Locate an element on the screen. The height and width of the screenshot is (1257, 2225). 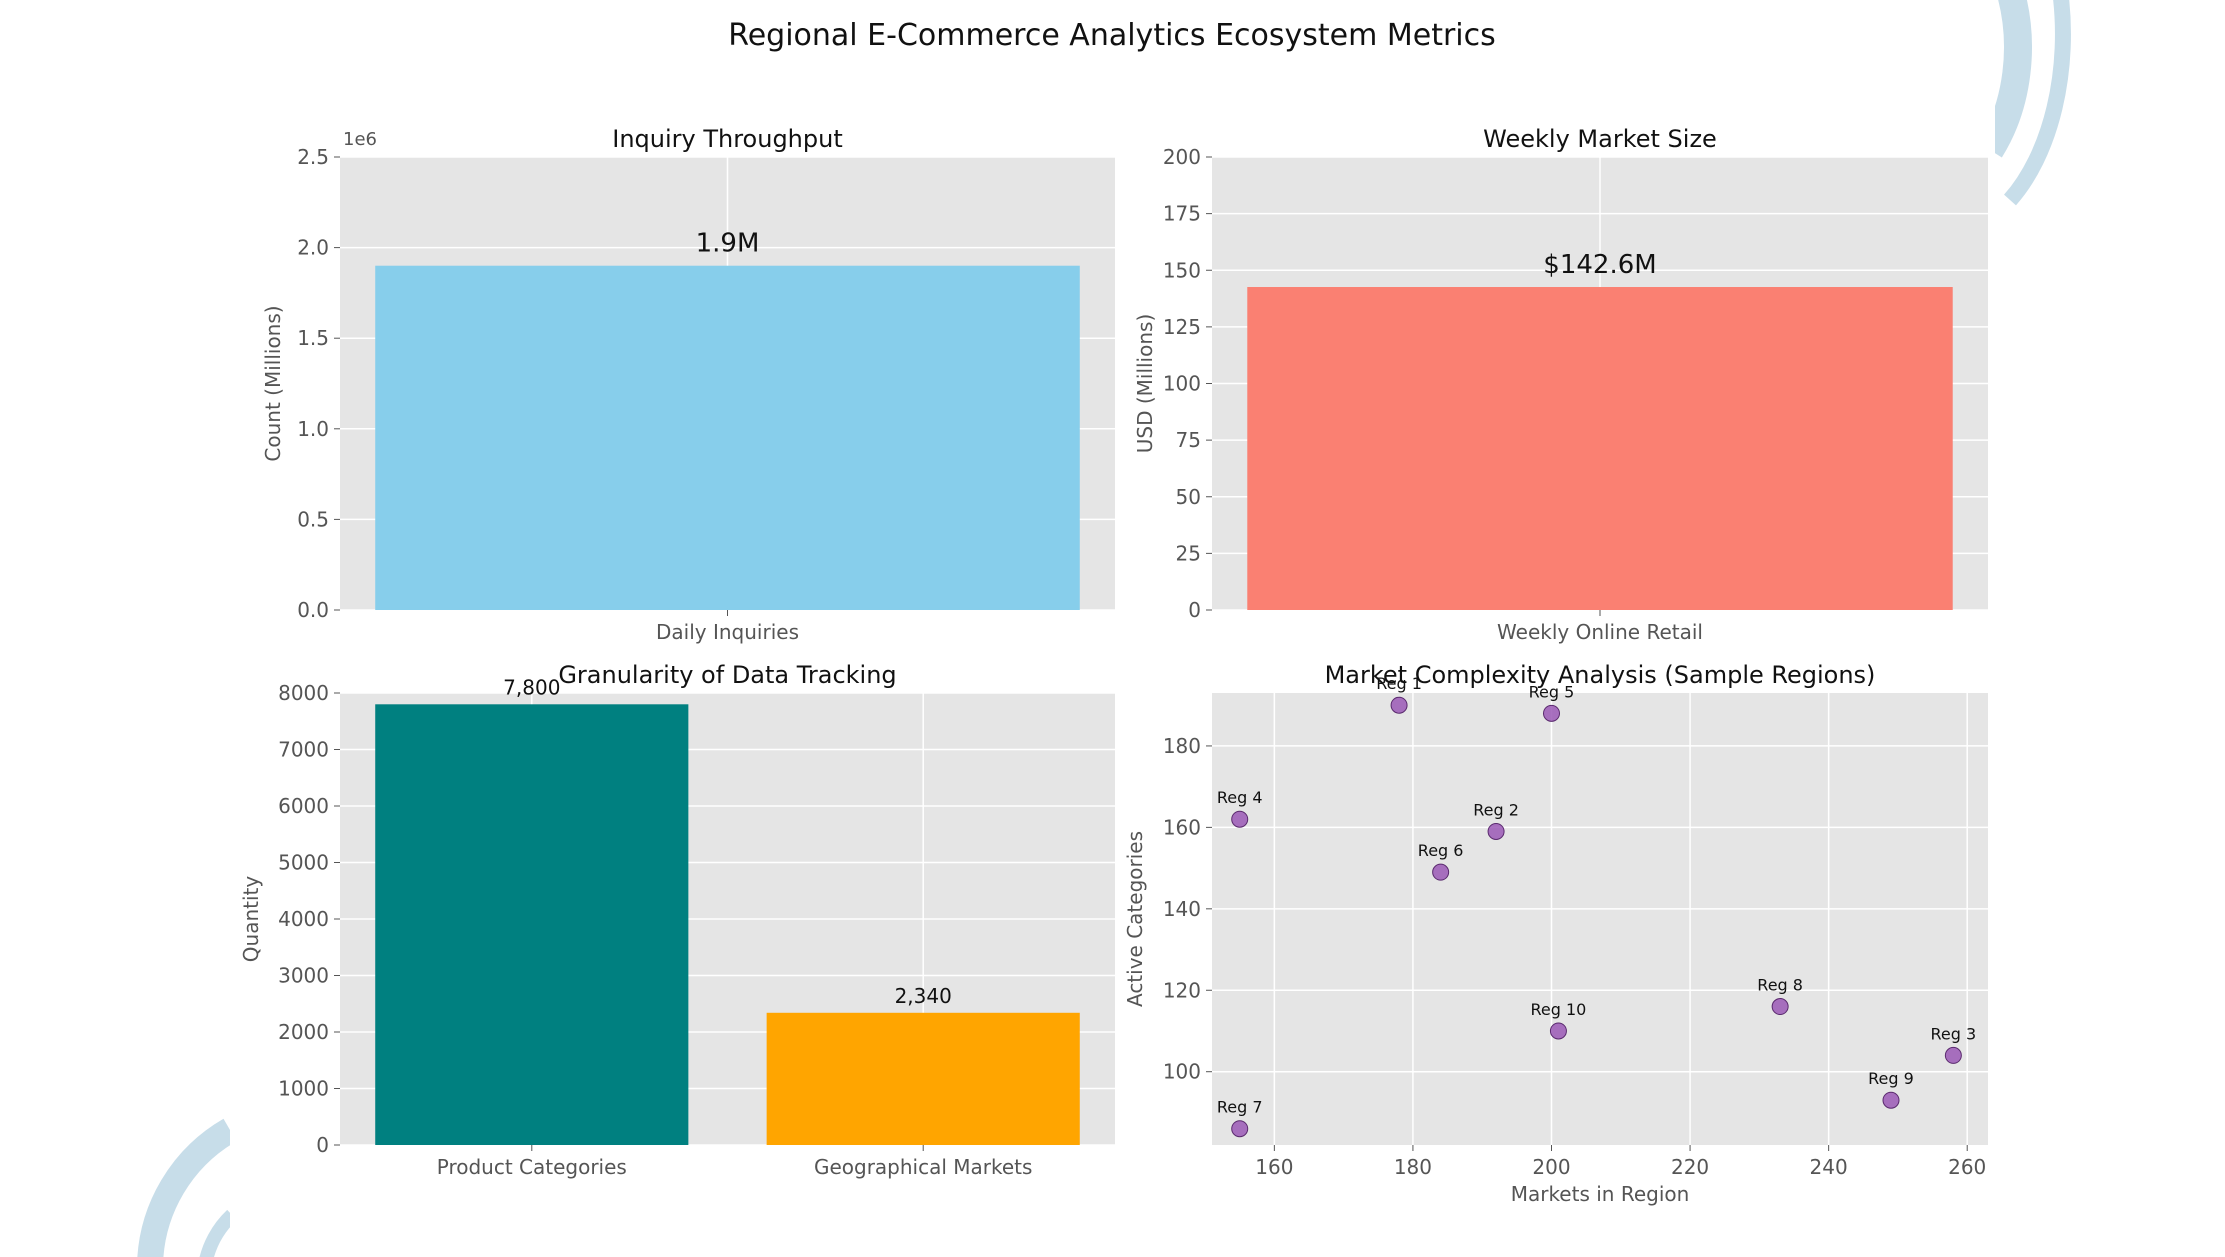
point-label: Reg 5 is located at coordinates (1552, 691).